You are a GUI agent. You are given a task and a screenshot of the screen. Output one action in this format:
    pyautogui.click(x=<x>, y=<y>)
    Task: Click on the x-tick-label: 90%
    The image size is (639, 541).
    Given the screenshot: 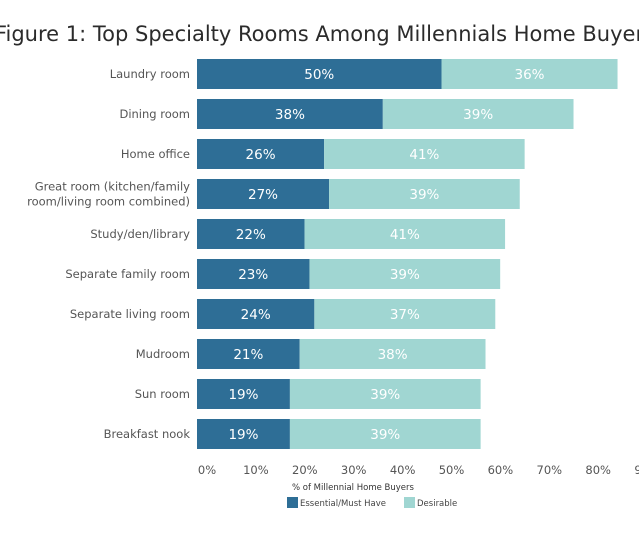 What is the action you would take?
    pyautogui.click(x=636, y=470)
    